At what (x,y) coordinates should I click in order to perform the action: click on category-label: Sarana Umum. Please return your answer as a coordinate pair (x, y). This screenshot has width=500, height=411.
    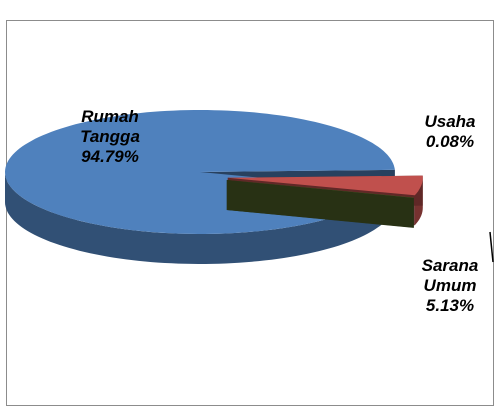
    Looking at the image, I should click on (450, 275).